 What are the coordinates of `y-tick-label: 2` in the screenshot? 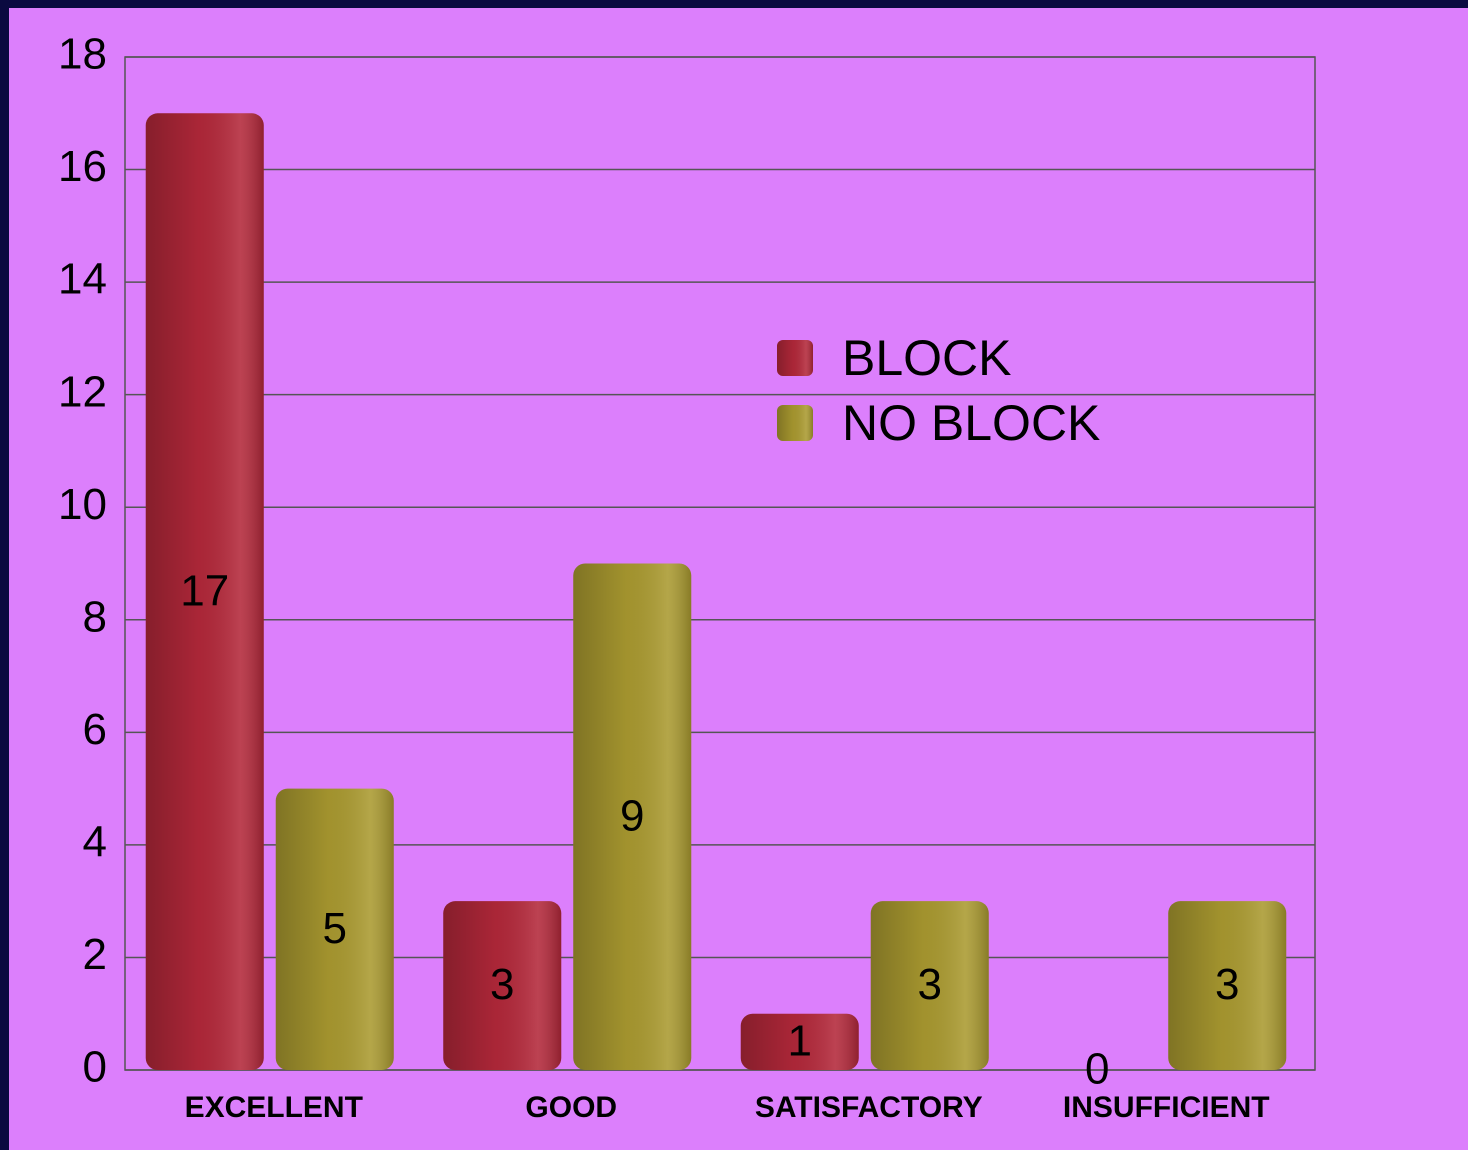 It's located at (95, 954).